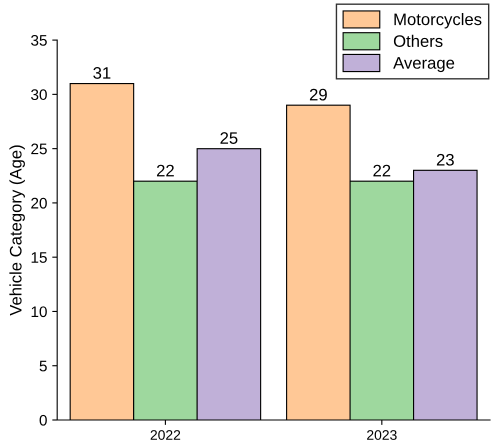 This screenshot has width=493, height=448. Describe the element at coordinates (39, 257) in the screenshot. I see `y-tick-label: 15` at that location.